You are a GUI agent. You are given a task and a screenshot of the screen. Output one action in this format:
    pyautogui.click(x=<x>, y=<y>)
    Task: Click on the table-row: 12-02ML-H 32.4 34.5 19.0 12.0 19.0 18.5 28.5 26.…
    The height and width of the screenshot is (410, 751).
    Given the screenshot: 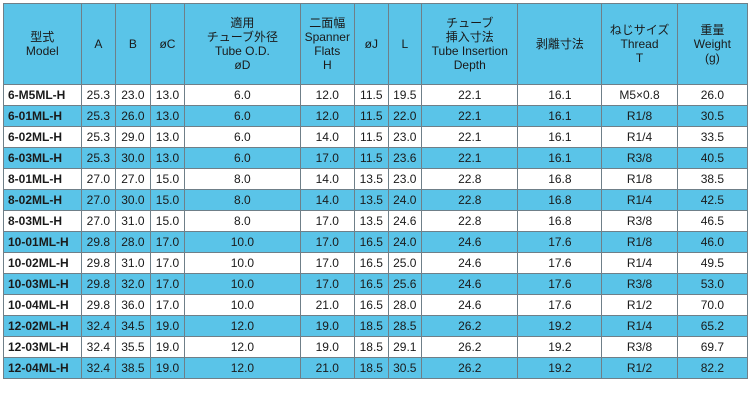 What is the action you would take?
    pyautogui.click(x=376, y=326)
    